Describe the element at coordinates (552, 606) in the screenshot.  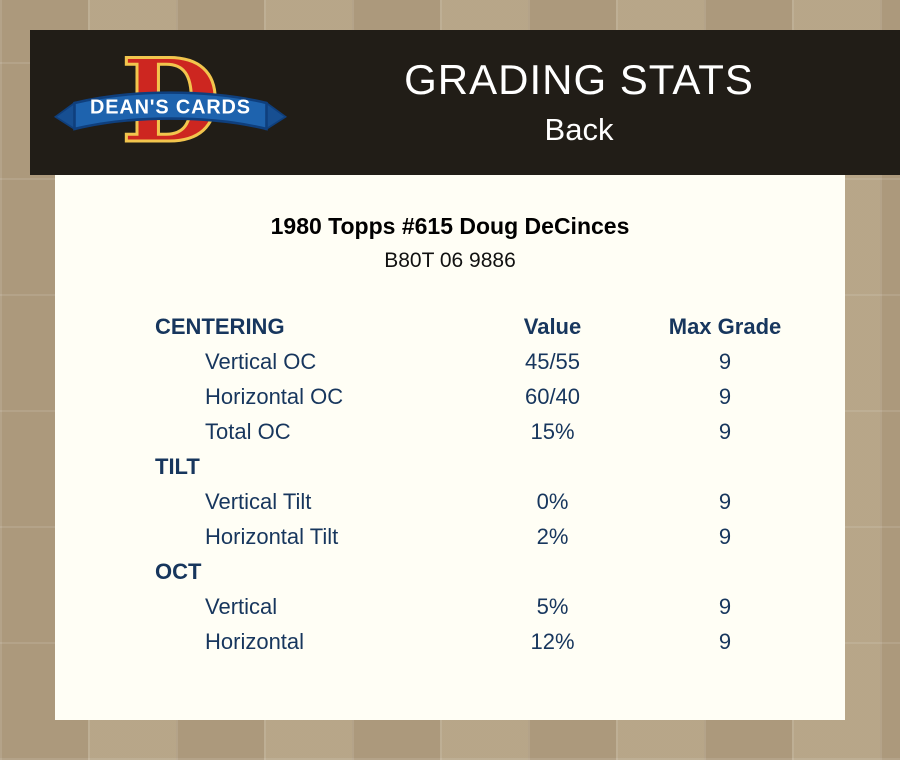
I see `row-value: 5%` at that location.